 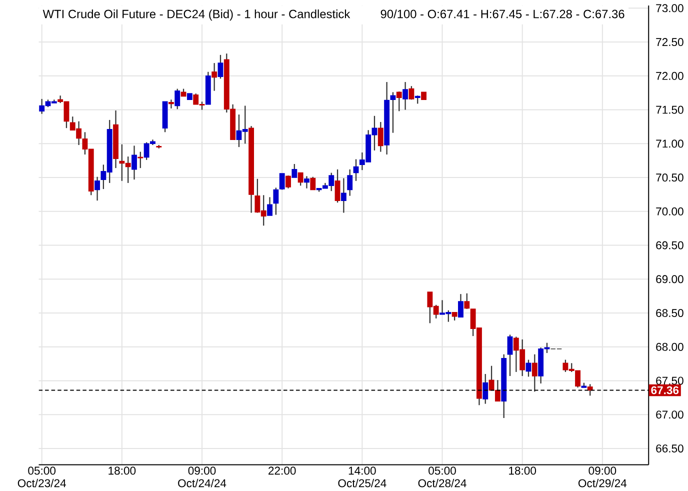 I want to click on y-tick-label: 66.50, so click(x=670, y=448).